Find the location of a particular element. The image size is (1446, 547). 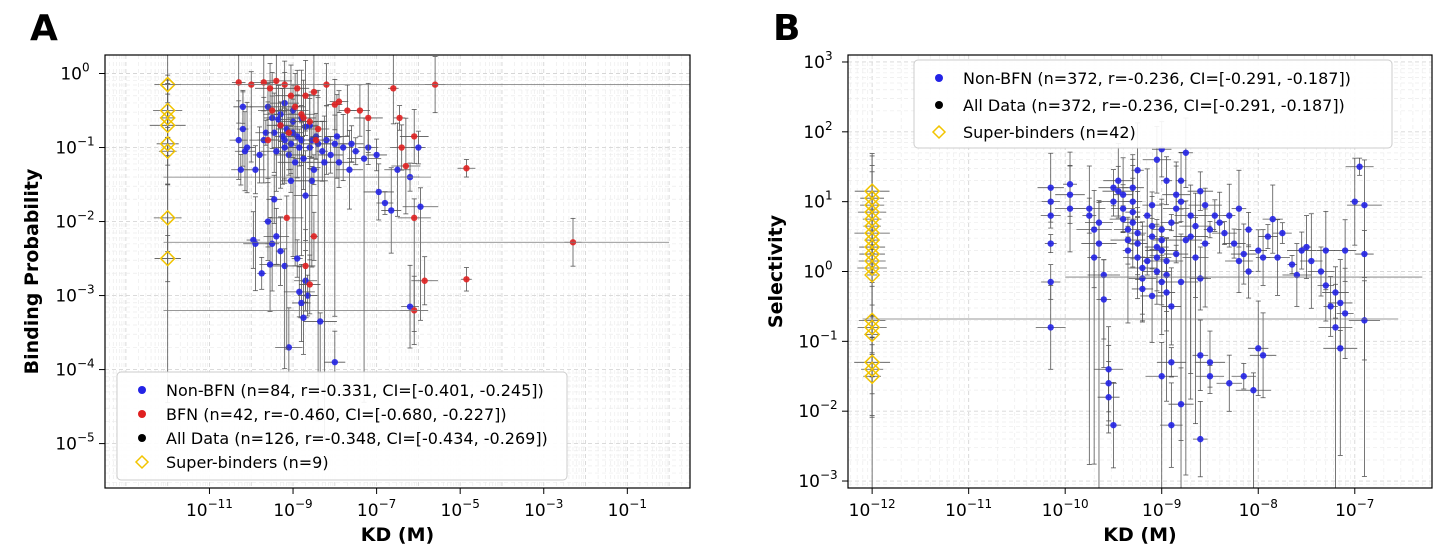

series-non-bfn is located at coordinates (334, 255).